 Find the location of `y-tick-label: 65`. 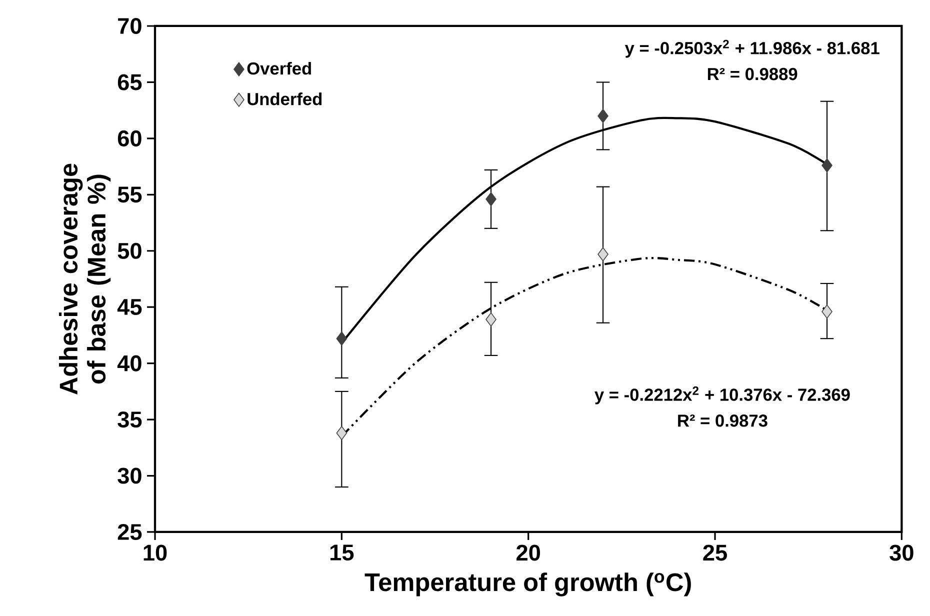

y-tick-label: 65 is located at coordinates (130, 82).